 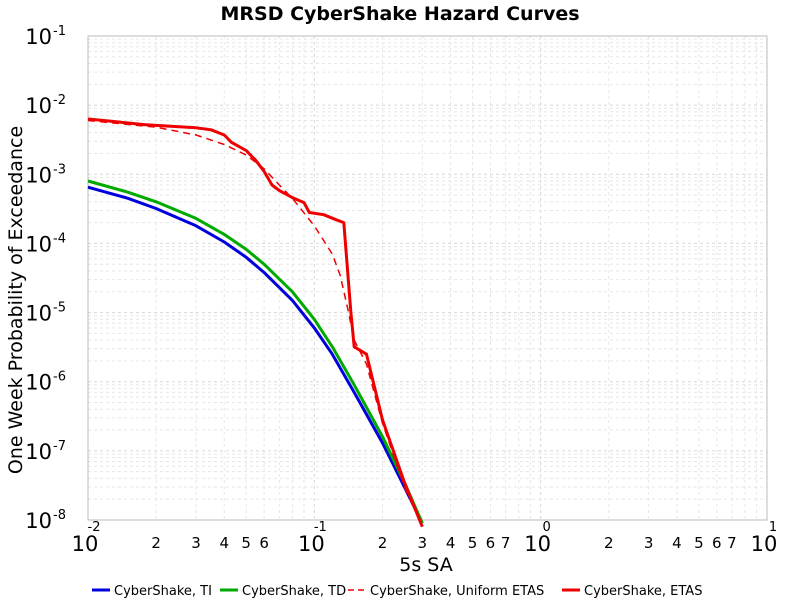 I want to click on y-tick-exponent: -7, so click(x=59, y=446).